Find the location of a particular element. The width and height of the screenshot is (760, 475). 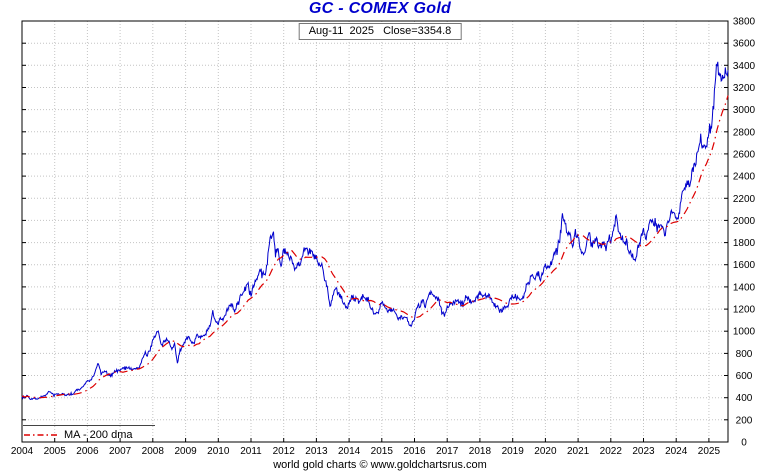

y-tick-label: 200 is located at coordinates (744, 420).